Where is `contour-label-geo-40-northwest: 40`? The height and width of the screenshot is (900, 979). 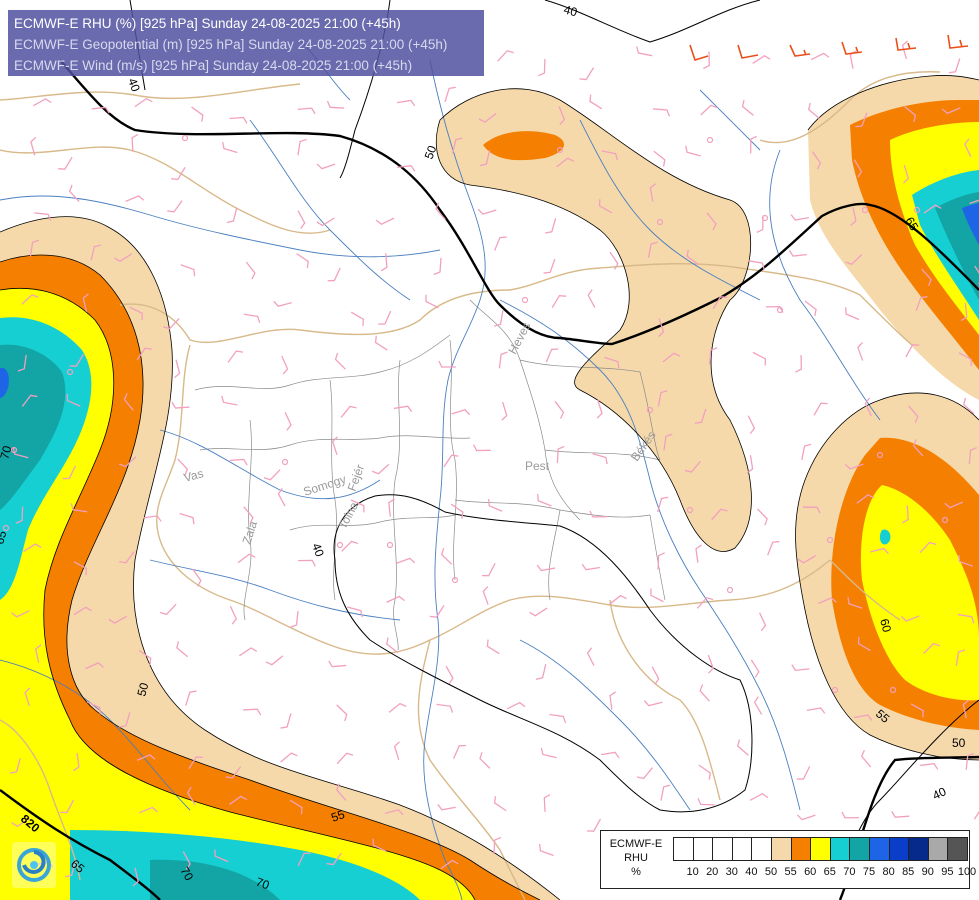
contour-label-geo-40-northwest: 40 is located at coordinates (134, 85).